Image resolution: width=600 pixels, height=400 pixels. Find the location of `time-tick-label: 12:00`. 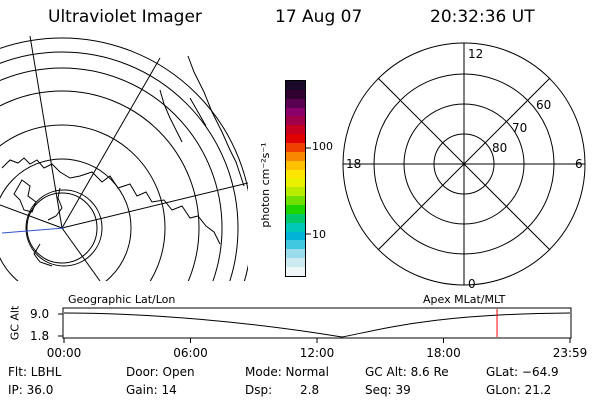

time-tick-label: 12:00 is located at coordinates (317, 353).